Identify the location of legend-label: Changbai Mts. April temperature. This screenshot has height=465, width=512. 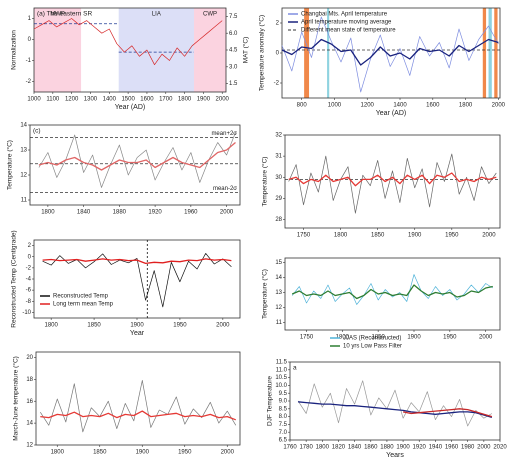
(344, 15).